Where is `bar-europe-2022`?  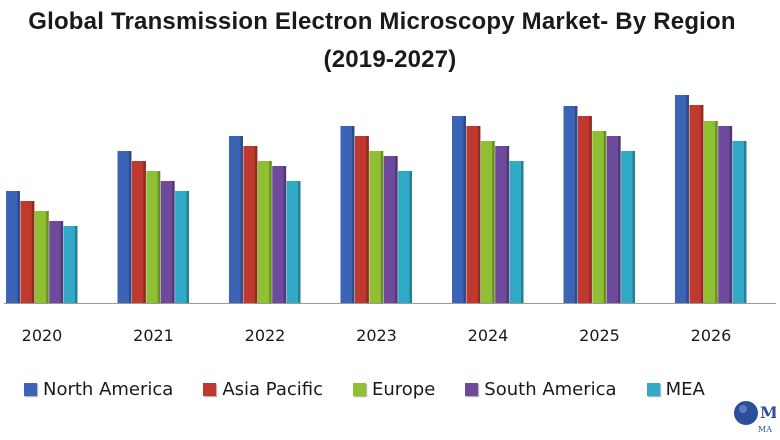
bar-europe-2022 is located at coordinates (264, 232).